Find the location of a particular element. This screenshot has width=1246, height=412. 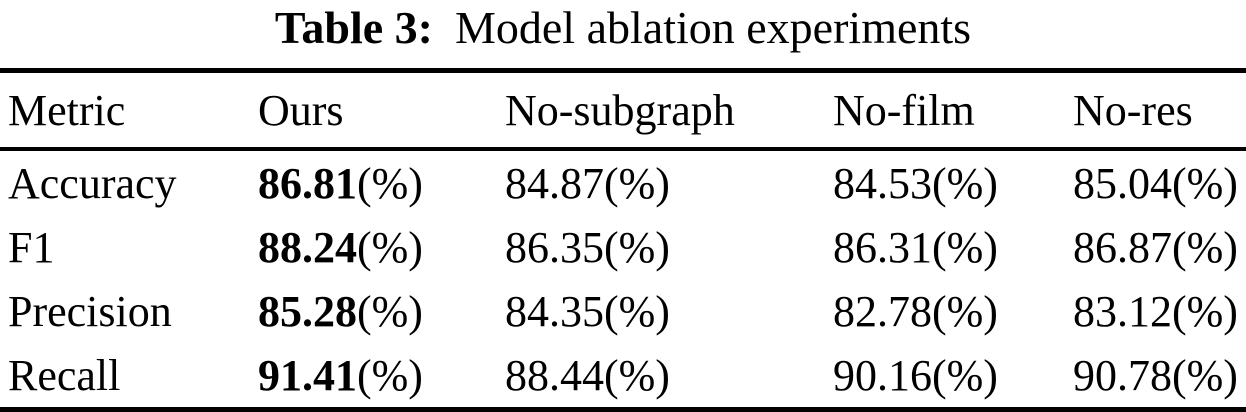

table-header-rule is located at coordinates (623, 149).